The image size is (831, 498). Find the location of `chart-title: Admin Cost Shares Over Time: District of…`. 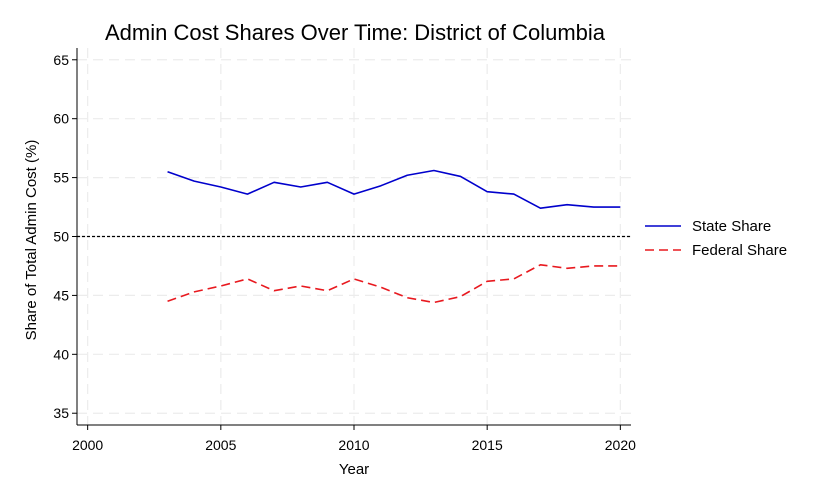

chart-title: Admin Cost Shares Over Time: District of… is located at coordinates (355, 32).